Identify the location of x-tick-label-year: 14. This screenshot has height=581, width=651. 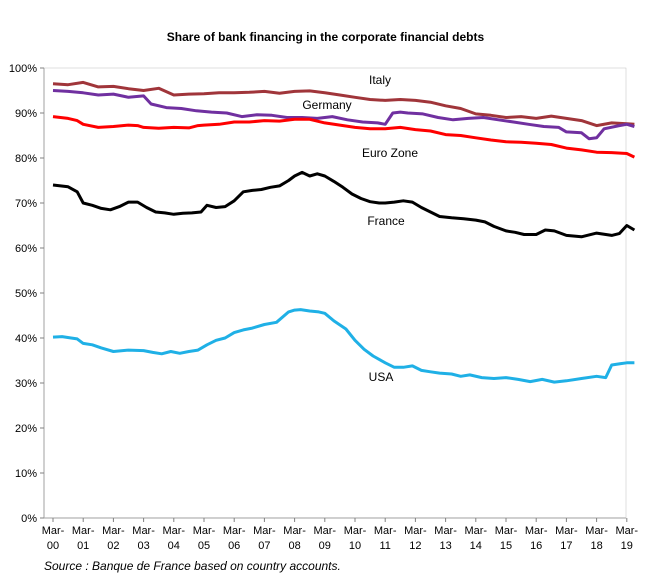
(476, 546).